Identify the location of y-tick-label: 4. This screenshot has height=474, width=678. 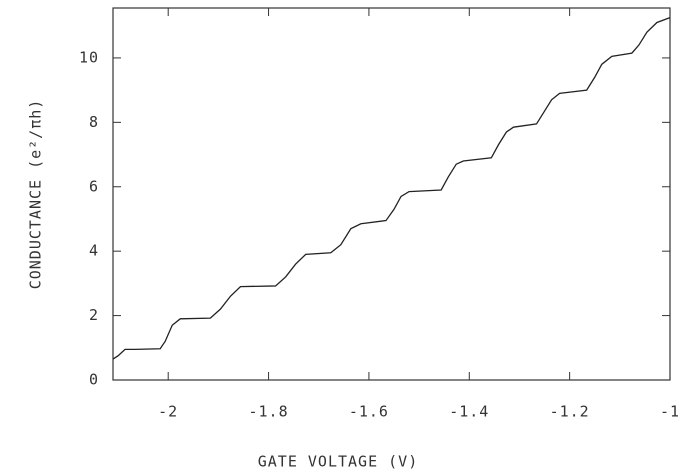
(94, 251).